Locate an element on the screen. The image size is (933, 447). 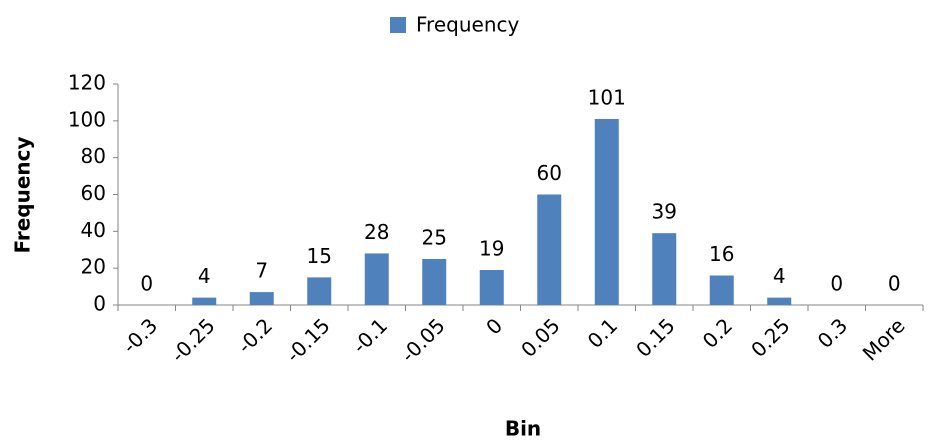
y-tick-label: 40 is located at coordinates (93, 230).